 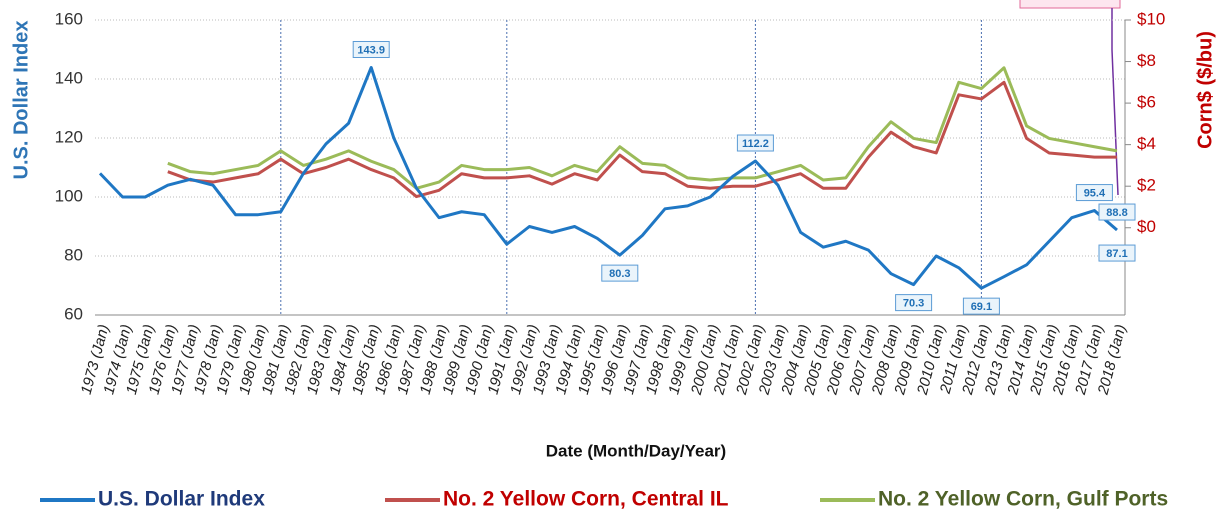 What do you see at coordinates (181, 499) in the screenshot?
I see `legend-label: U.S. Dollar Index` at bounding box center [181, 499].